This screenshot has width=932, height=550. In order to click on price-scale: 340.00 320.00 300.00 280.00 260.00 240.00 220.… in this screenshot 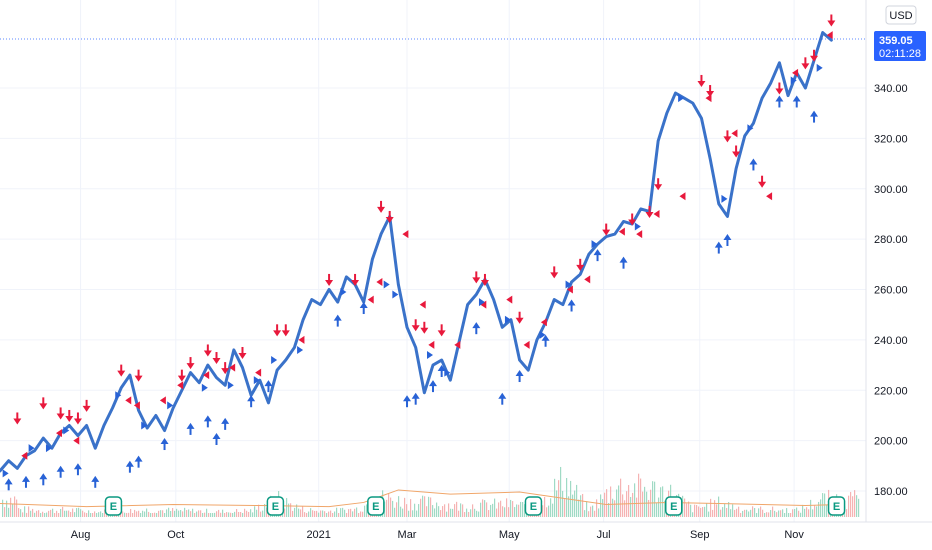, I will do `click(891, 290)`.